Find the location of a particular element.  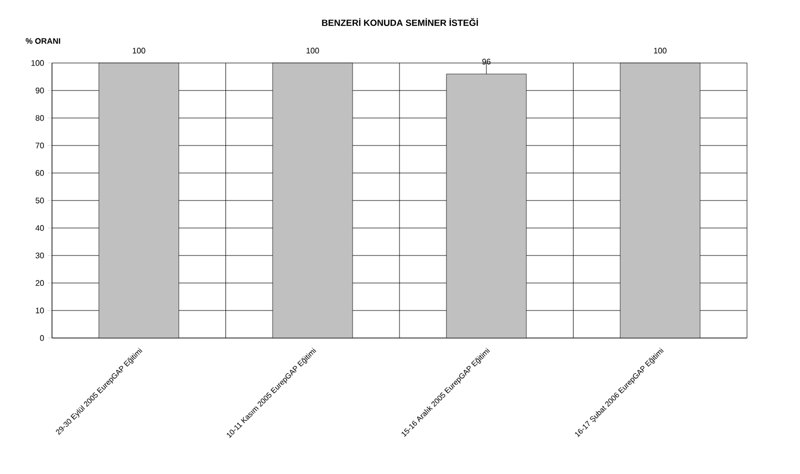

y-axis-title: % ORANI is located at coordinates (43, 41).